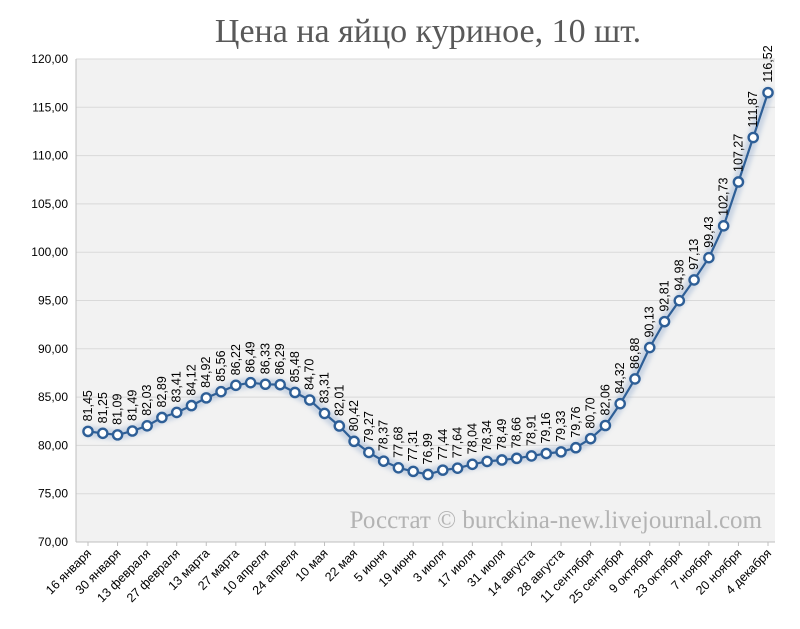 This screenshot has height=629, width=800. What do you see at coordinates (650, 321) in the screenshot?
I see `data-label: 90,13` at bounding box center [650, 321].